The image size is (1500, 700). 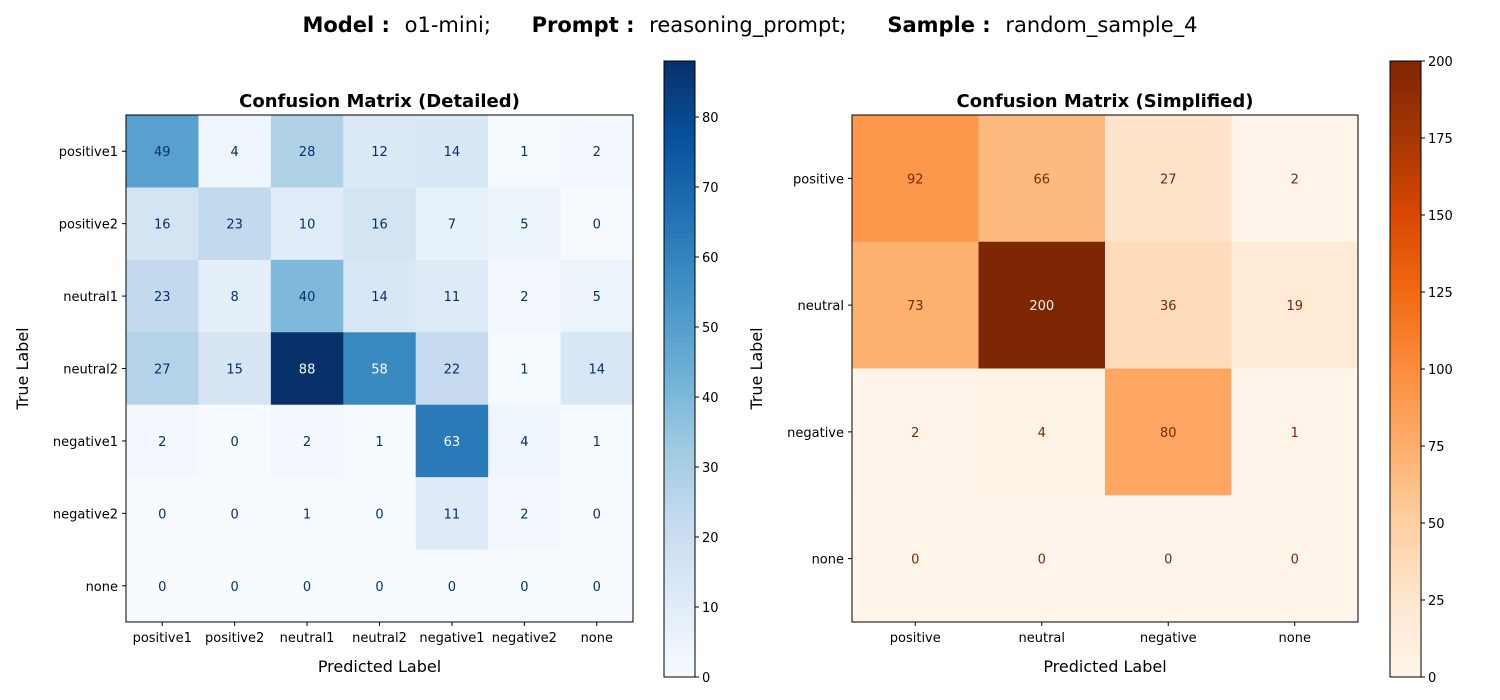 I want to click on detailed-cell-r0-c1, so click(x=235, y=151).